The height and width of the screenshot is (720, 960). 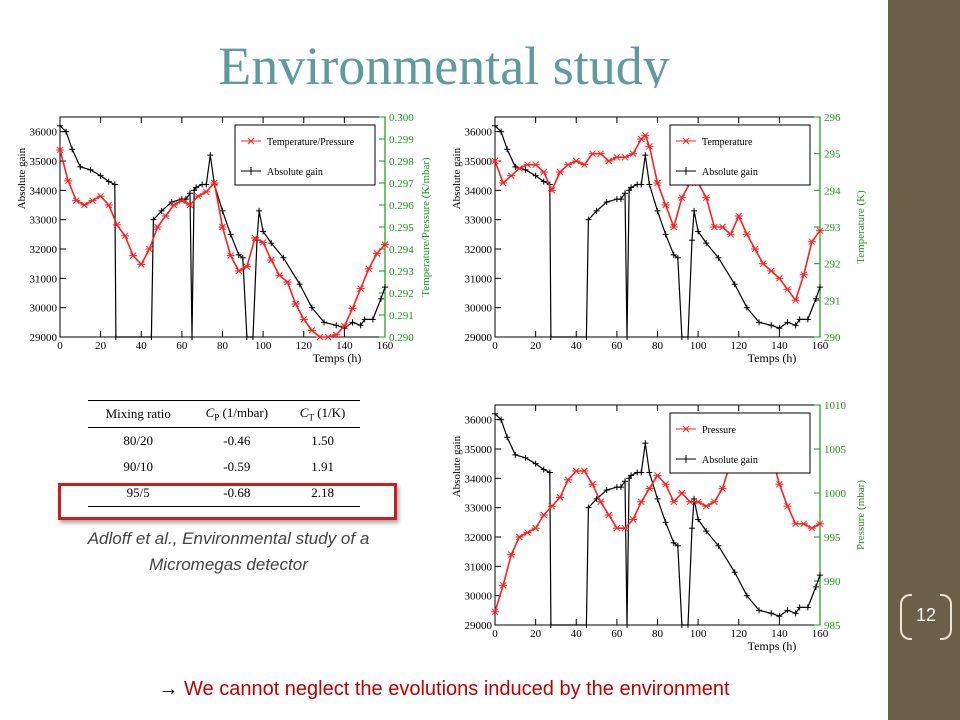 What do you see at coordinates (401, 250) in the screenshot?
I see `y2-tick-label: 0.294` at bounding box center [401, 250].